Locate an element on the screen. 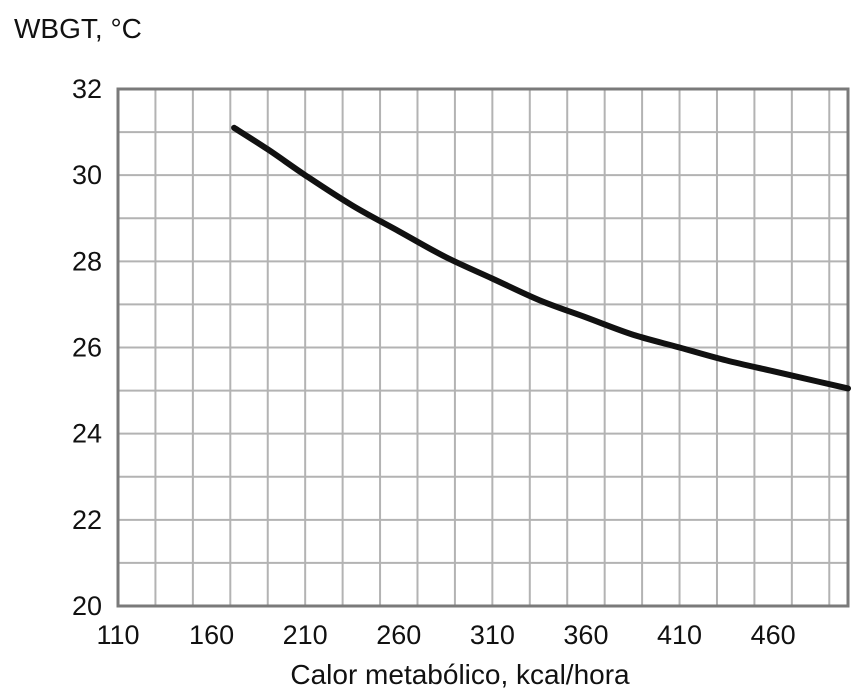 The width and height of the screenshot is (862, 700). x-axis-tick-labels: 110 160 210 260 310 360 410 460 is located at coordinates (445, 635).